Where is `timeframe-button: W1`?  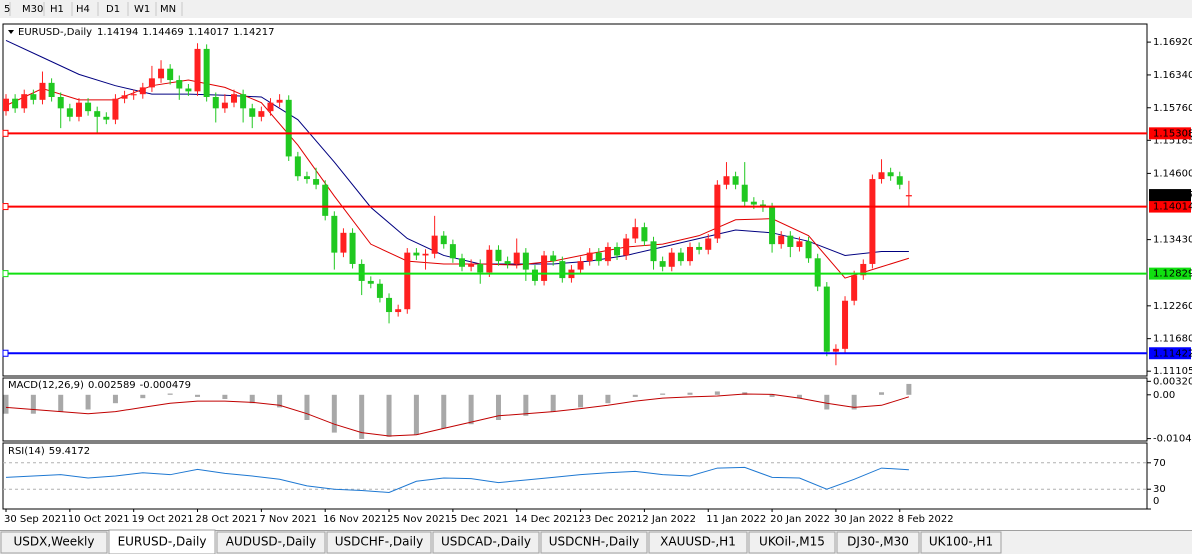
timeframe-button: W1 is located at coordinates (142, 9).